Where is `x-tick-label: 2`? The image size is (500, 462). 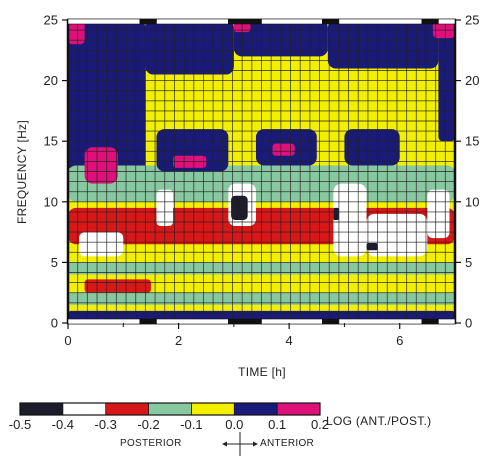
x-tick-label: 2 is located at coordinates (178, 340).